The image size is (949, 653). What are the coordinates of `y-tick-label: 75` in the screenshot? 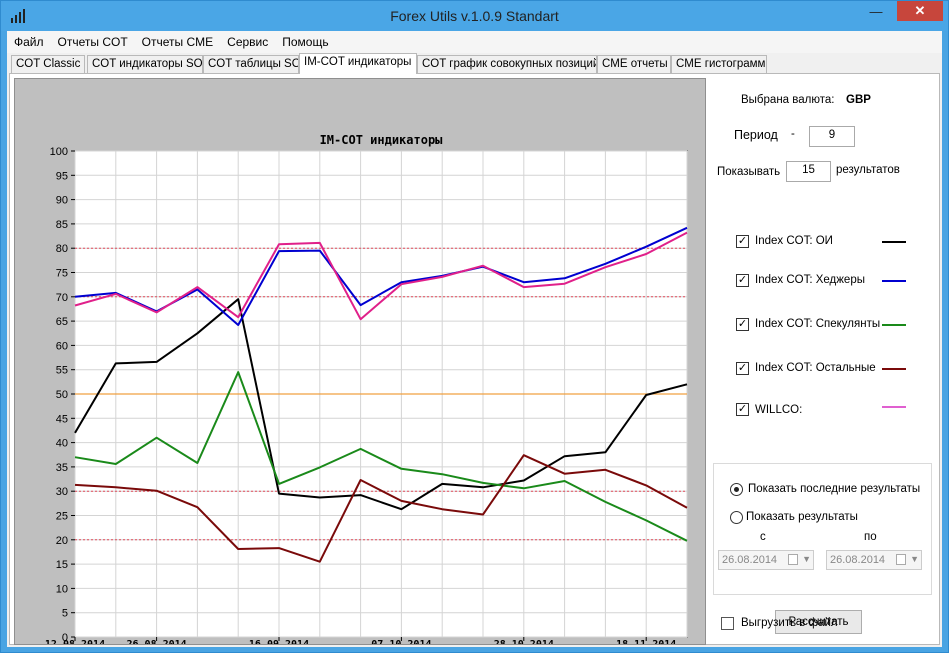 It's located at (62, 274).